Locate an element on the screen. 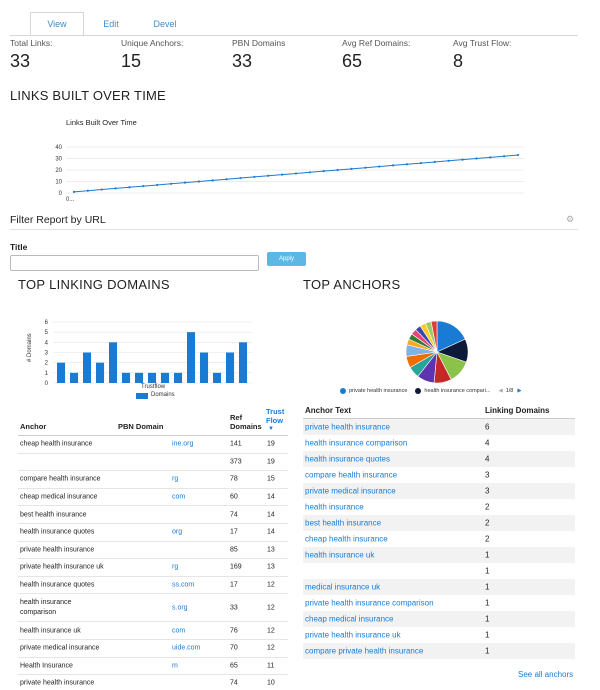  filter-title: Filter Report by URL is located at coordinates (58, 220).